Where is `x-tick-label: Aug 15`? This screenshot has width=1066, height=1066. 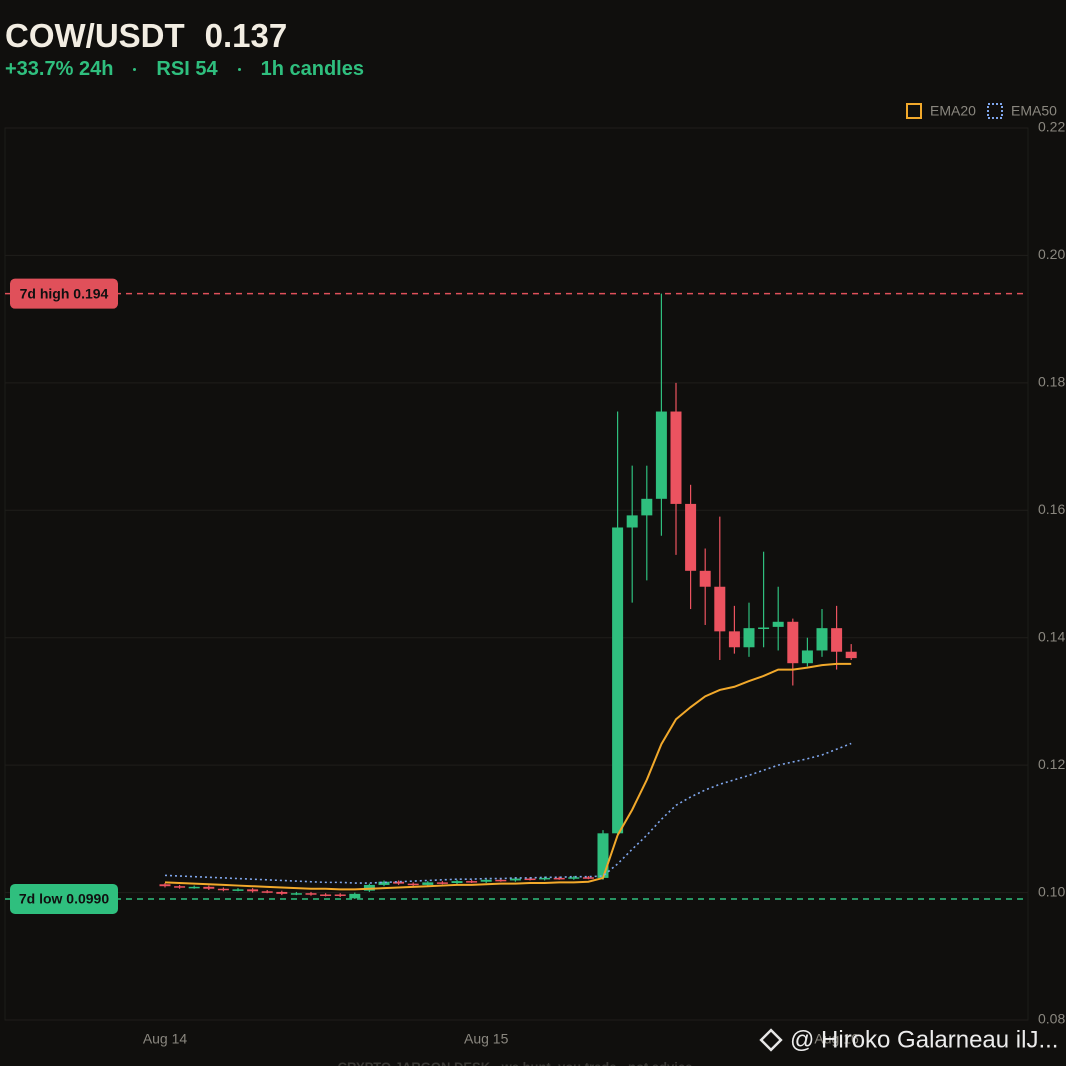 x-tick-label: Aug 15 is located at coordinates (486, 1039).